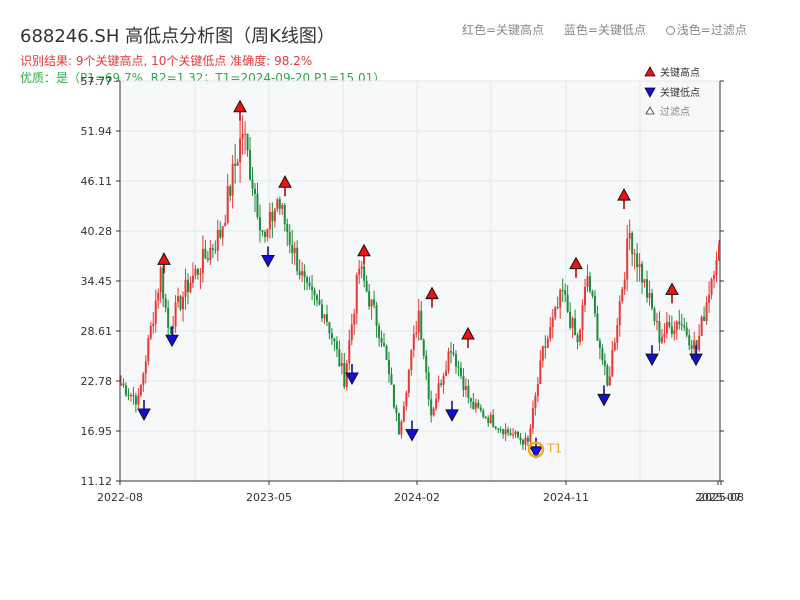 The image size is (800, 600). I want to click on legend-entry: 过滤点, so click(675, 111).